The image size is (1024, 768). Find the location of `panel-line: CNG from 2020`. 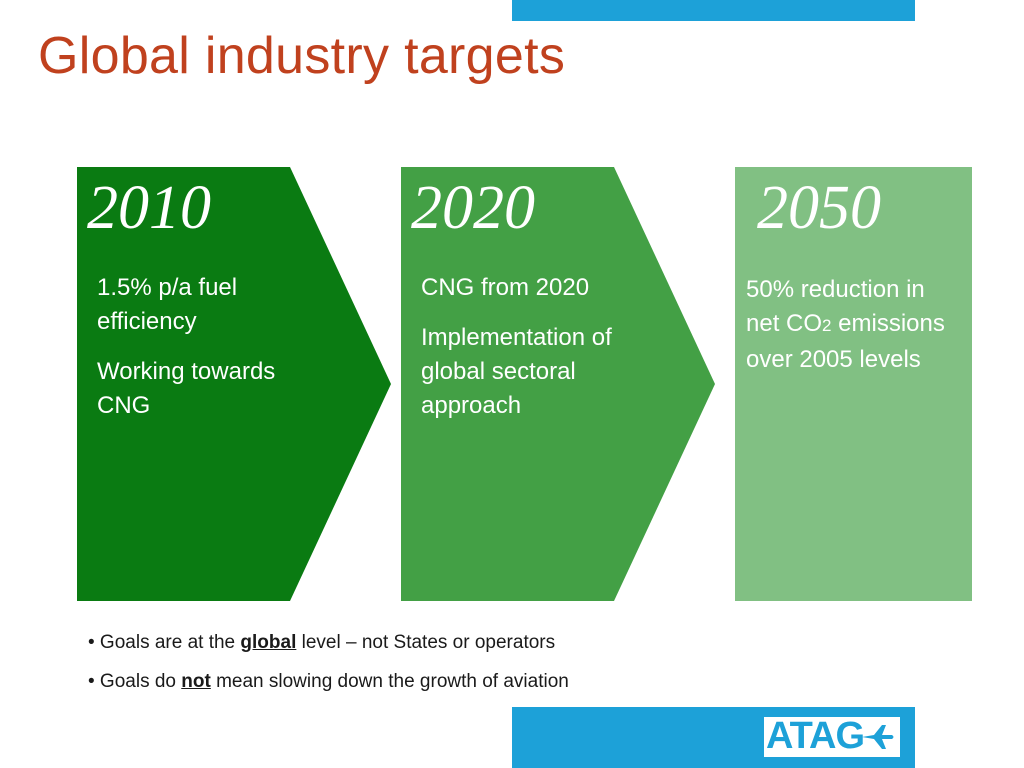

panel-line: CNG from 2020 is located at coordinates (505, 287).